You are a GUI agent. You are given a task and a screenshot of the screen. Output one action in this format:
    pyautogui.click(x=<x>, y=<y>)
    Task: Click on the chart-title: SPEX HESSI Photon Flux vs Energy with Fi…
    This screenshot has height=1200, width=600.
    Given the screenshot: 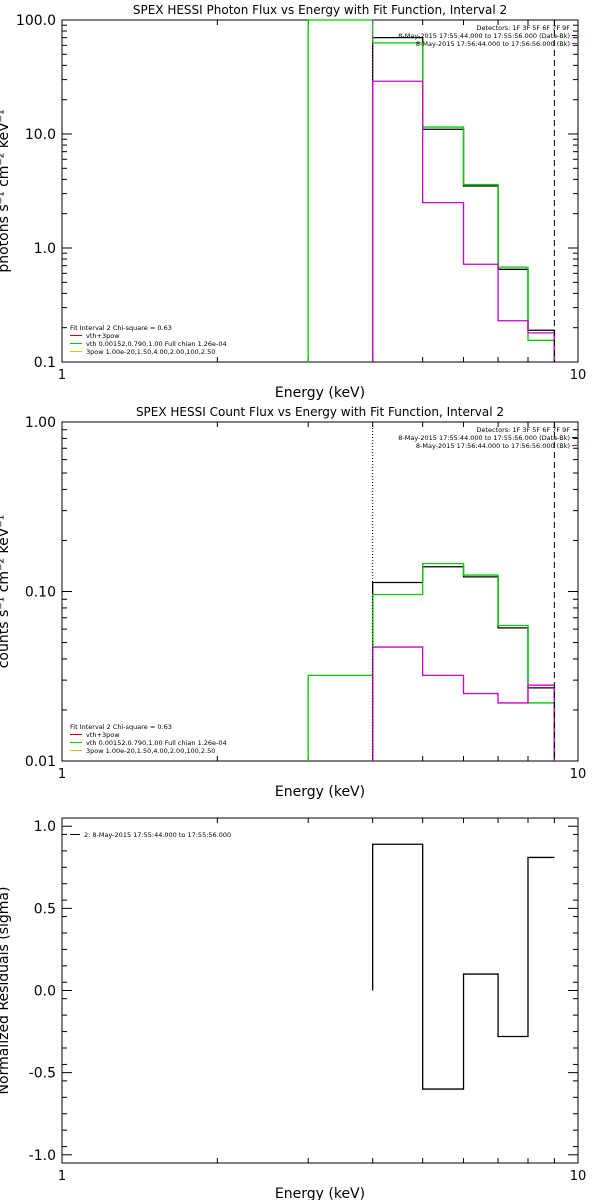 What is the action you would take?
    pyautogui.click(x=320, y=10)
    